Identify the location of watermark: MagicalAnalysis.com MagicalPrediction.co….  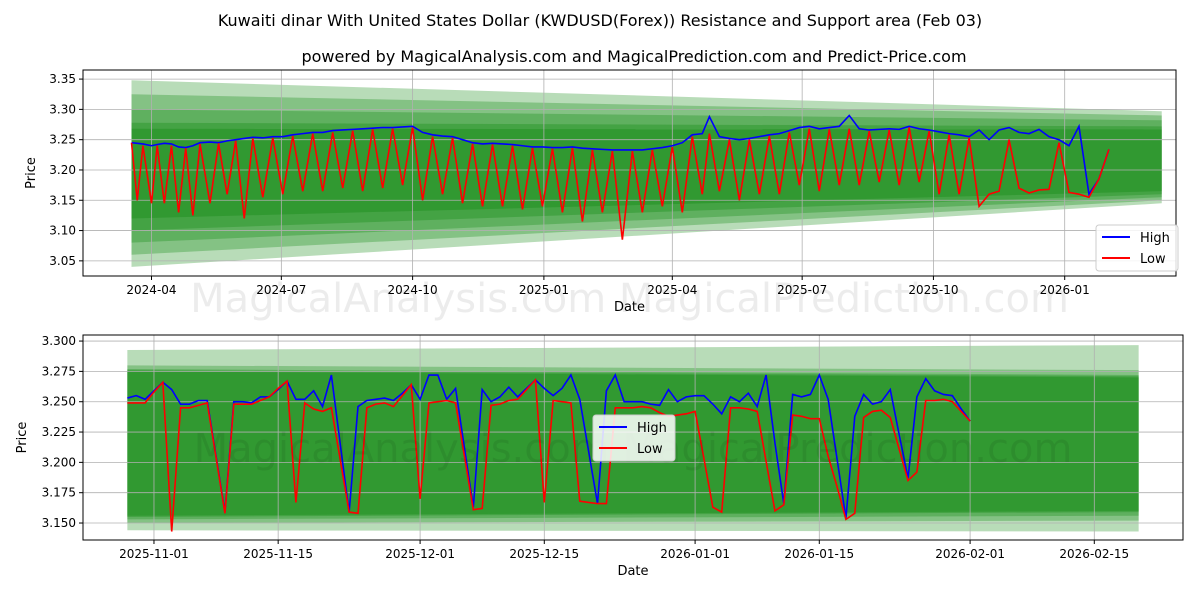
(629, 299).